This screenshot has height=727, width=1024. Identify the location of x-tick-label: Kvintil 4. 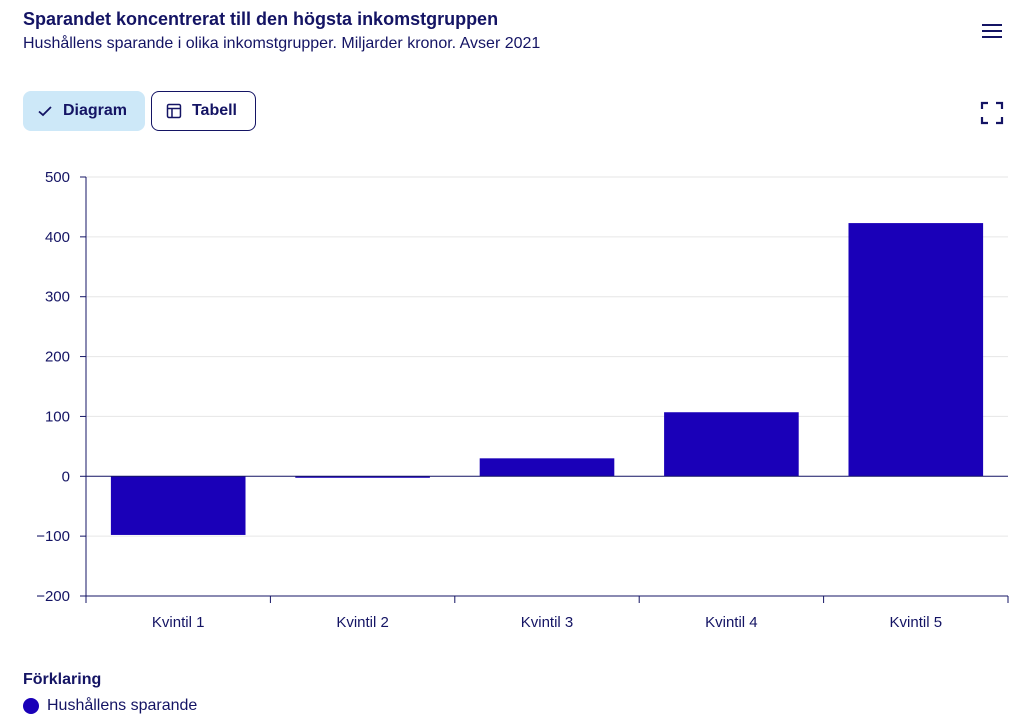
(731, 622).